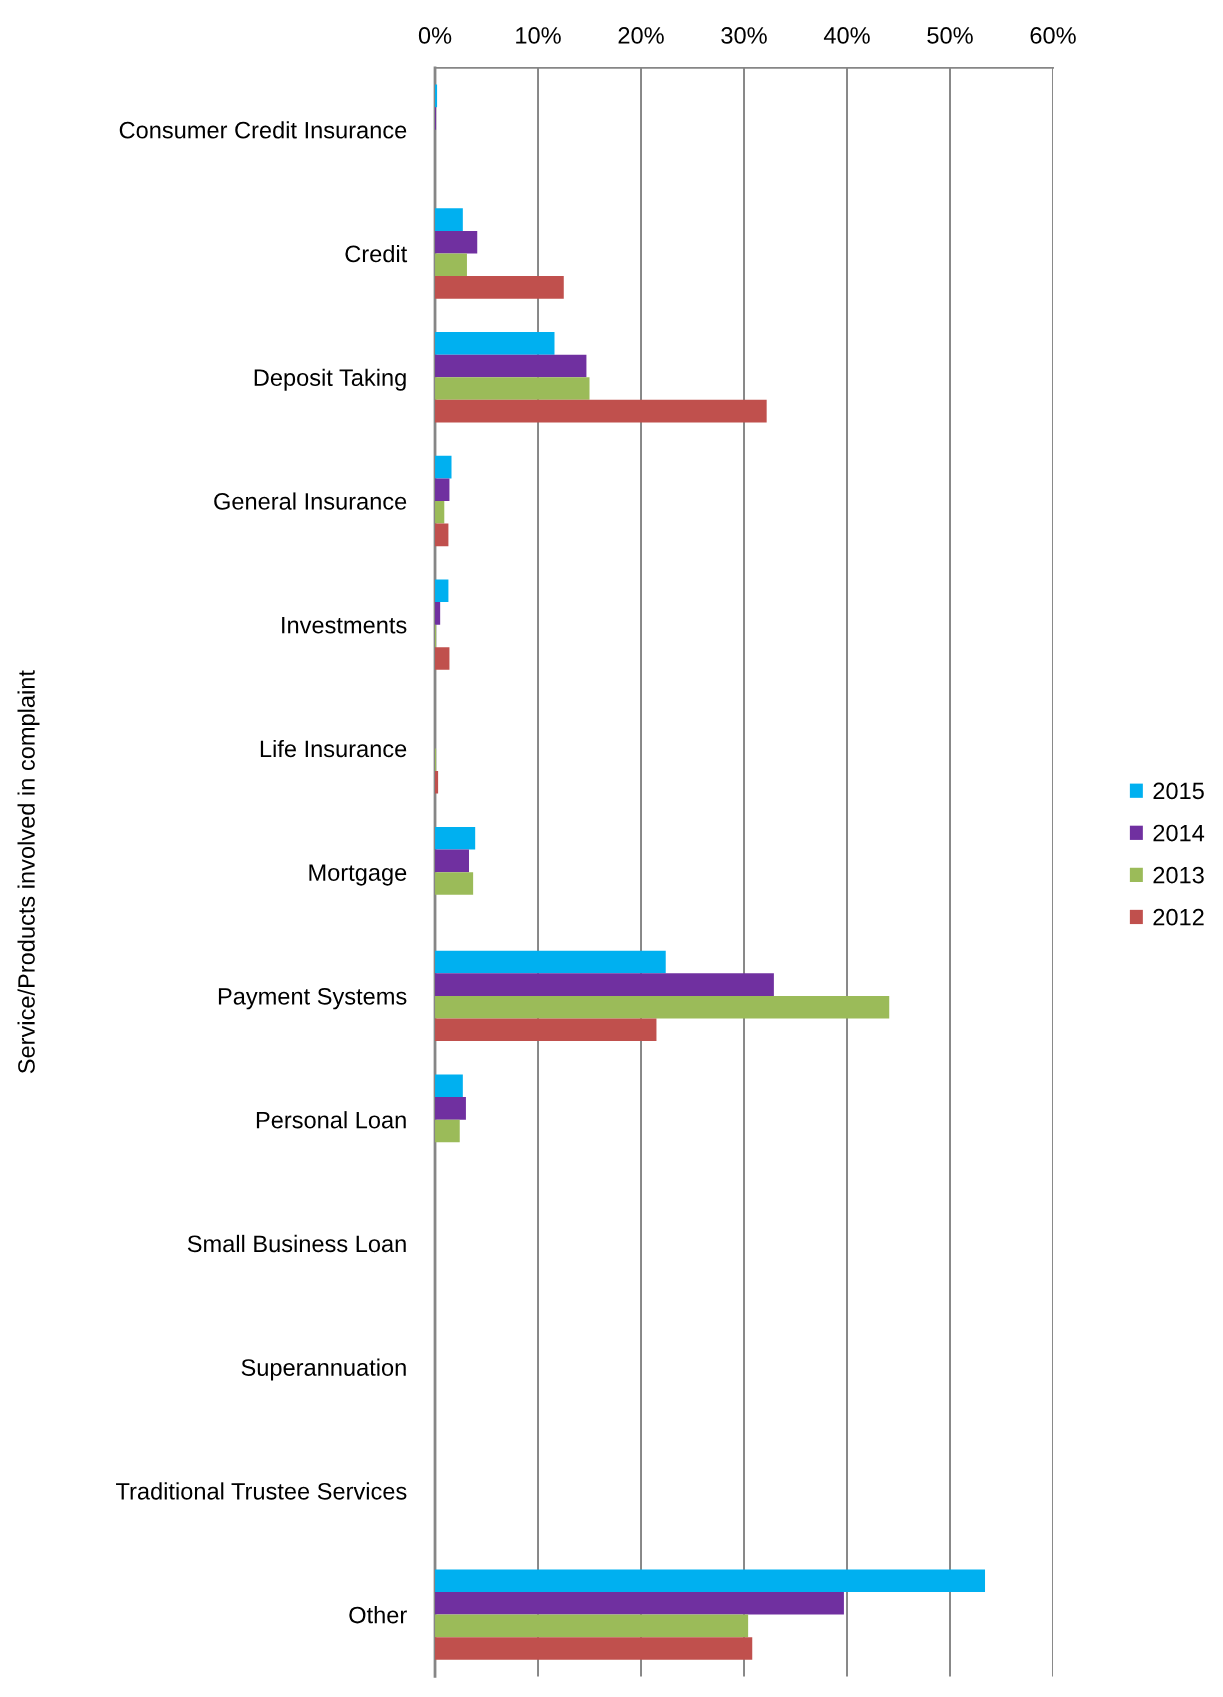  What do you see at coordinates (846, 35) in the screenshot?
I see `x-tick-label: 40%` at bounding box center [846, 35].